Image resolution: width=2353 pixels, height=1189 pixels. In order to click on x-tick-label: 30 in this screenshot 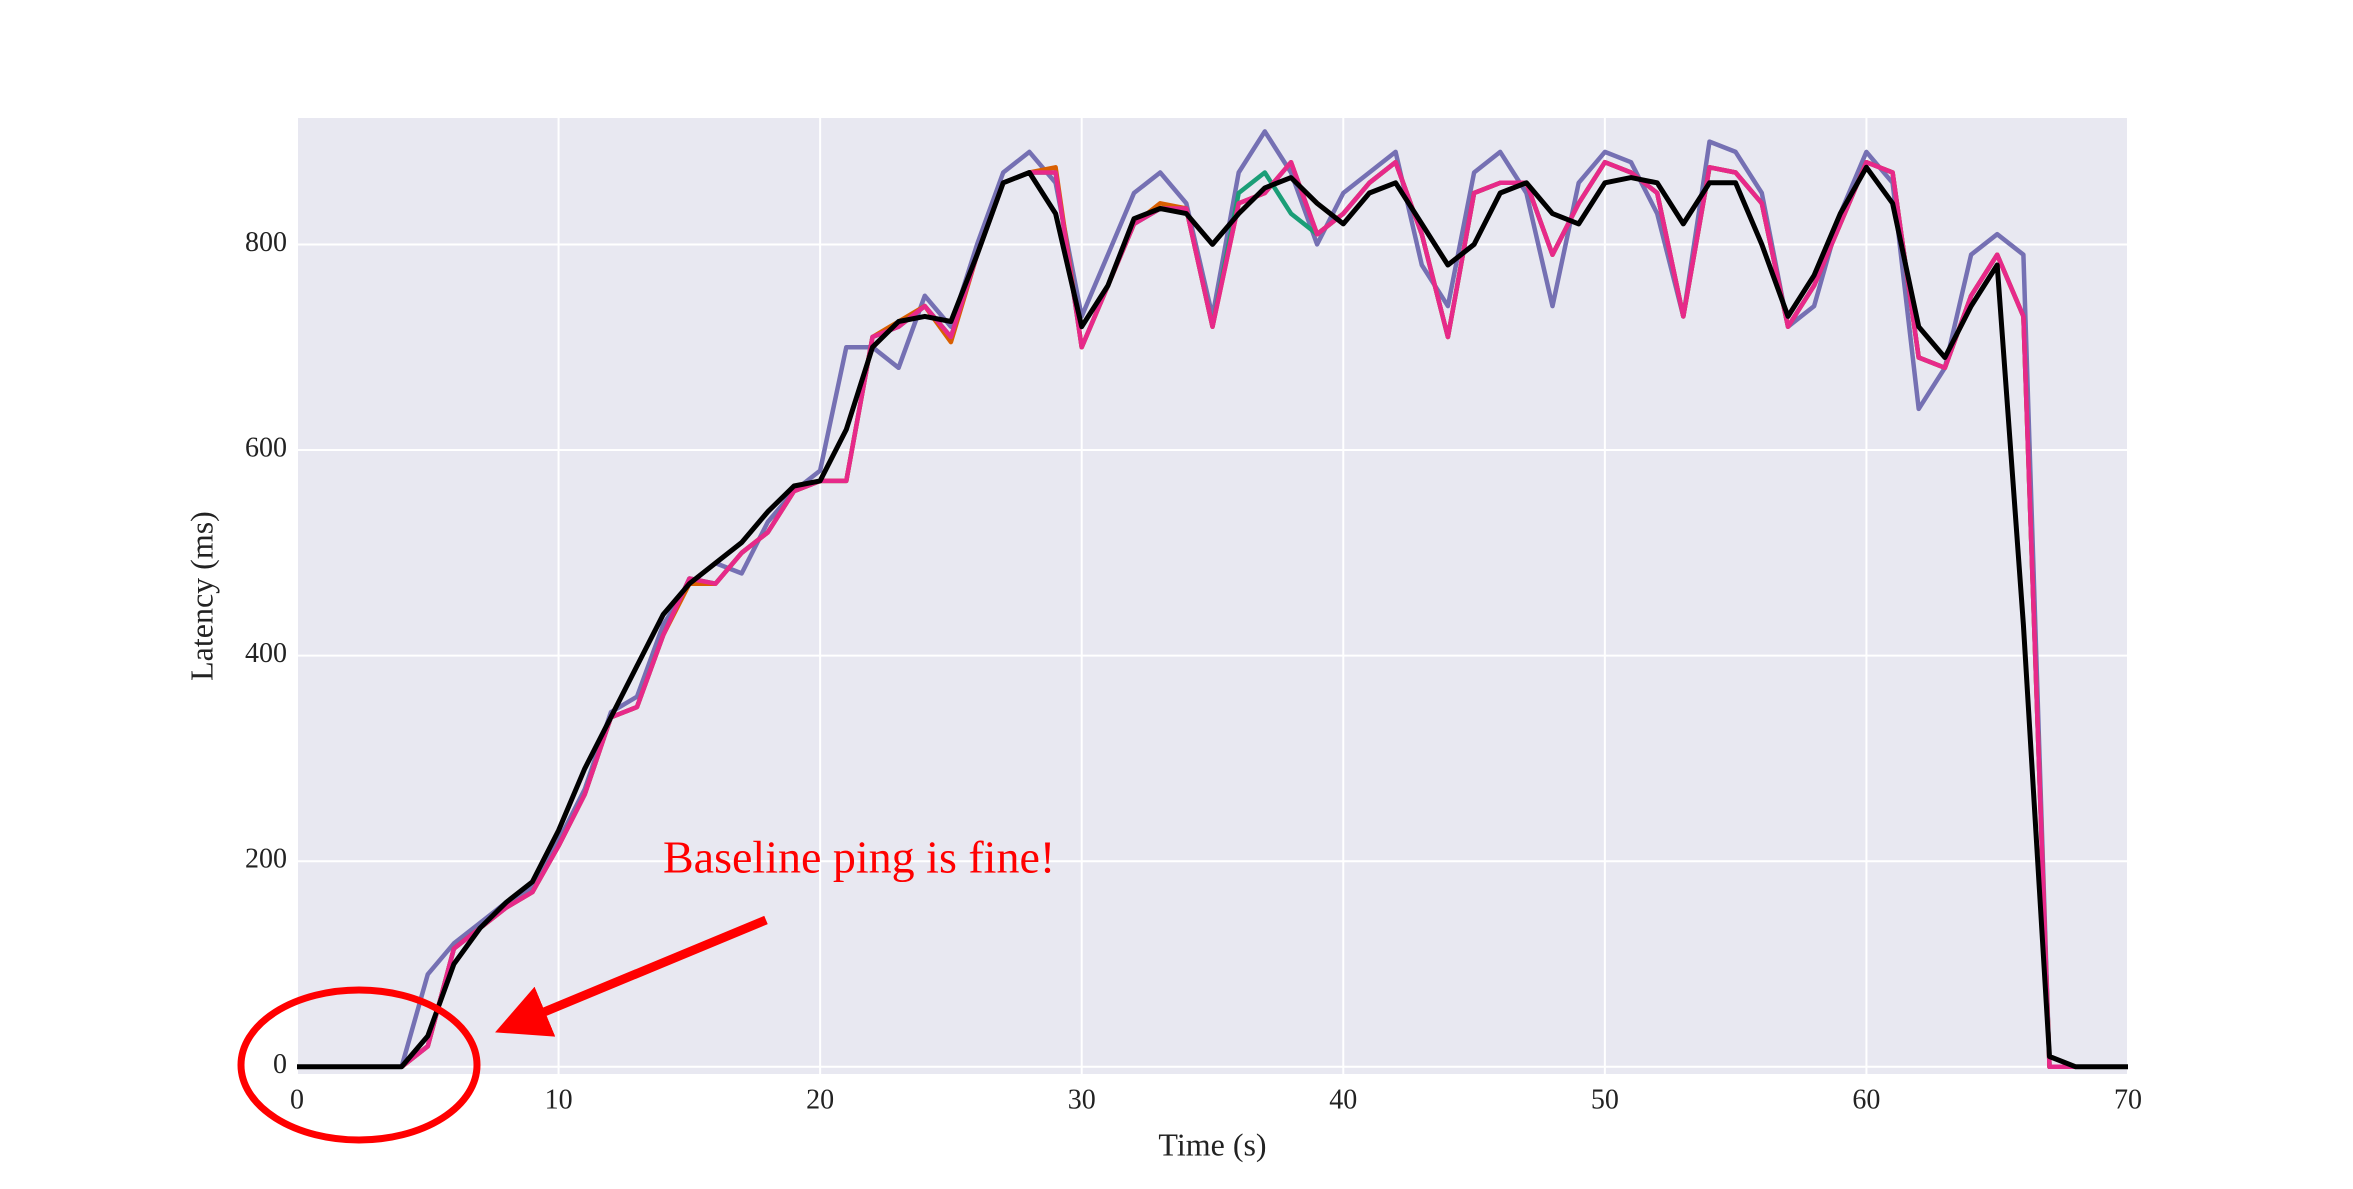, I will do `click(1082, 1099)`.